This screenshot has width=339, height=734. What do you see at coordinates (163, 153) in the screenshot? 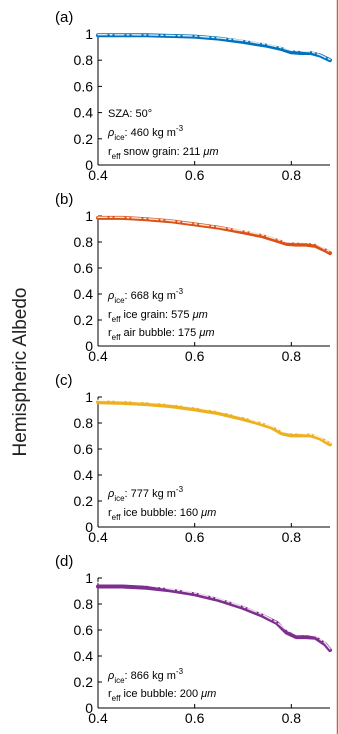
I see `annotation-text: reff snow grain: 211 μm` at bounding box center [163, 153].